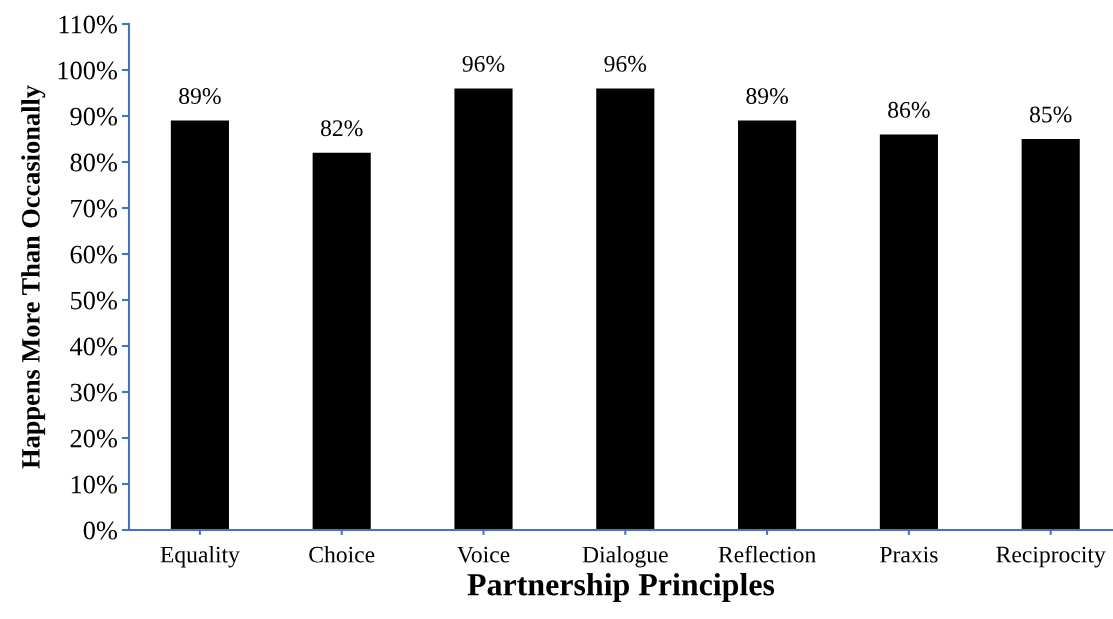  Describe the element at coordinates (93, 392) in the screenshot. I see `y-tick-label: 30%` at that location.